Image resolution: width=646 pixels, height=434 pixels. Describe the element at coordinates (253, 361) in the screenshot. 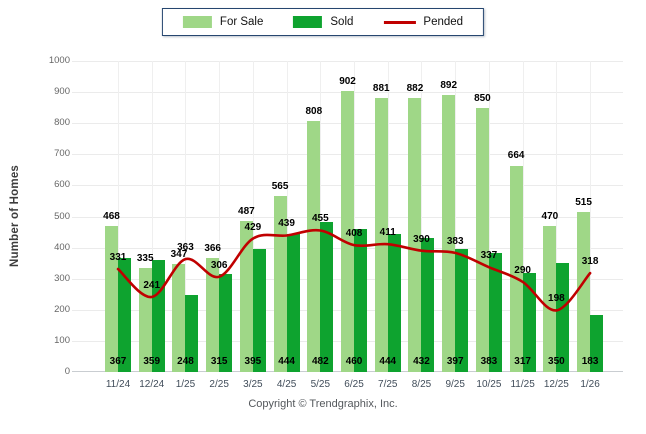

I see `value-label-sold: 395` at that location.